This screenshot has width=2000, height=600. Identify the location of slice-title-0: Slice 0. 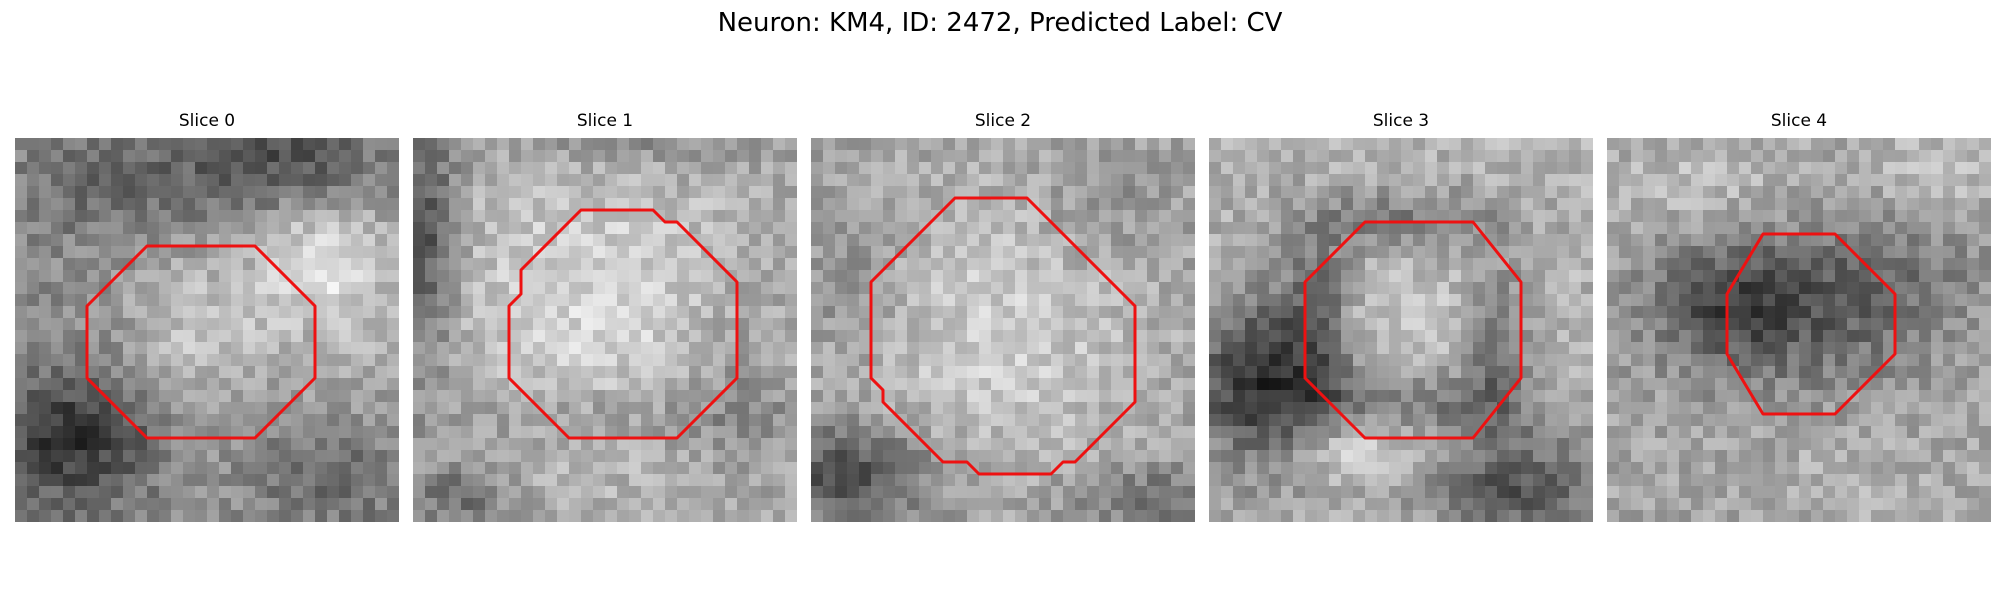
(207, 121).